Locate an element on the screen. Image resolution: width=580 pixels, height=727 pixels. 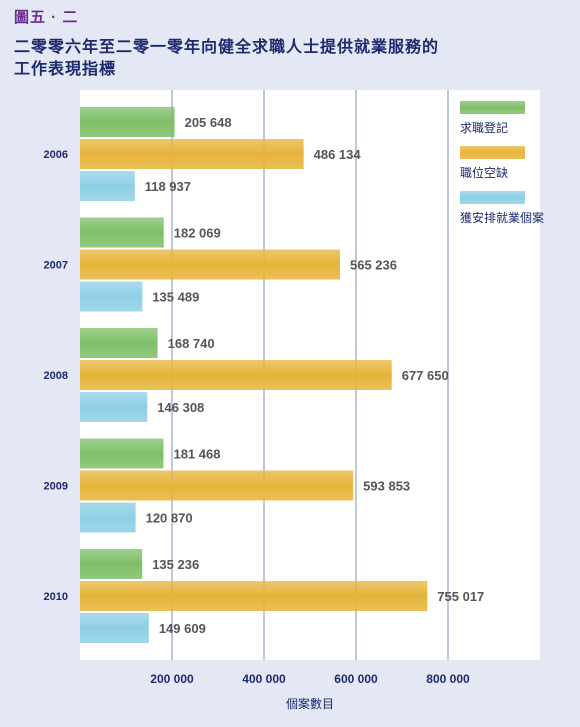
value-label-vacancies-2007: 565 236 is located at coordinates (373, 265).